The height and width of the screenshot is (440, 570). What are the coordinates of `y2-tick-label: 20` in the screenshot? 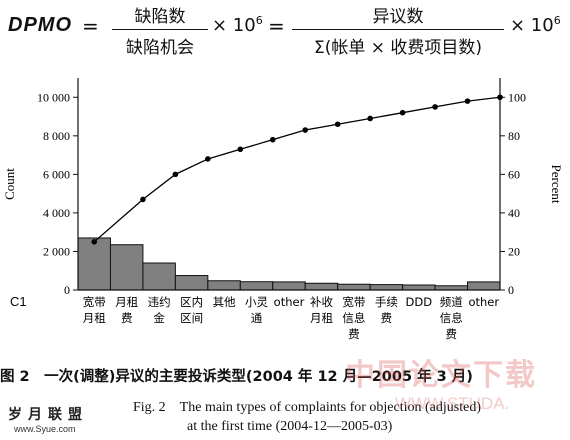 It's located at (514, 251).